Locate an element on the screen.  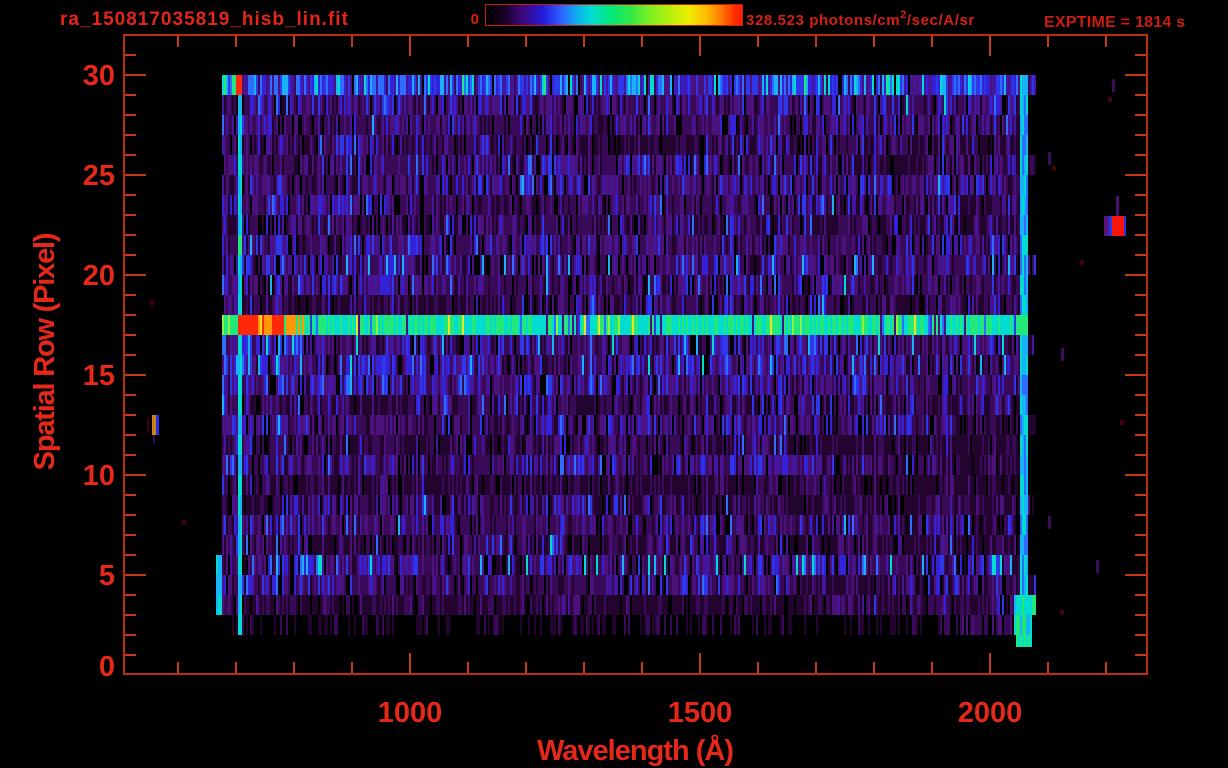
svg-text: 1500 is located at coordinates (700, 713).